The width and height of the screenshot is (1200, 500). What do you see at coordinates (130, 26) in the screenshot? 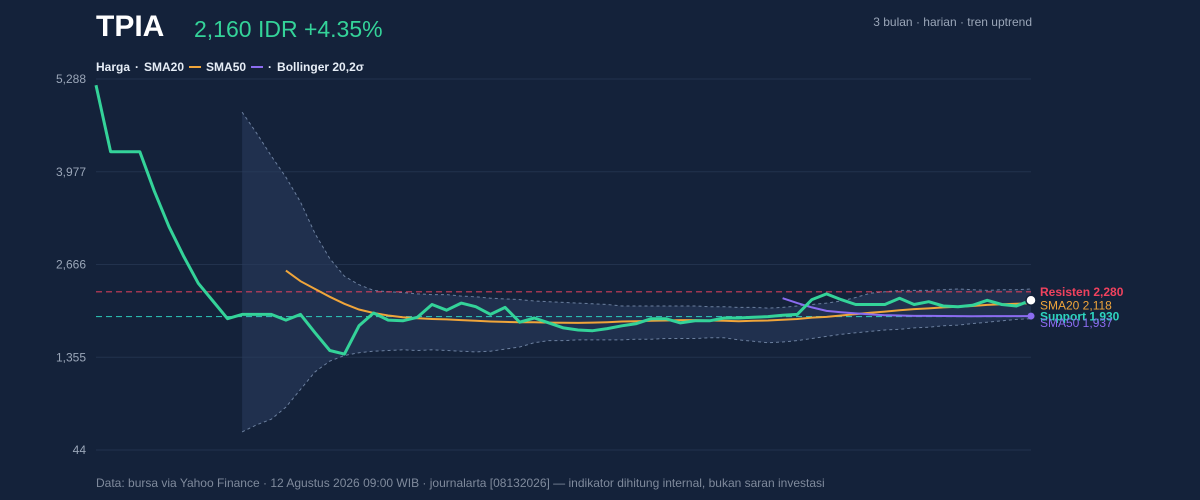
I see `ticker-symbol: TPIA` at bounding box center [130, 26].